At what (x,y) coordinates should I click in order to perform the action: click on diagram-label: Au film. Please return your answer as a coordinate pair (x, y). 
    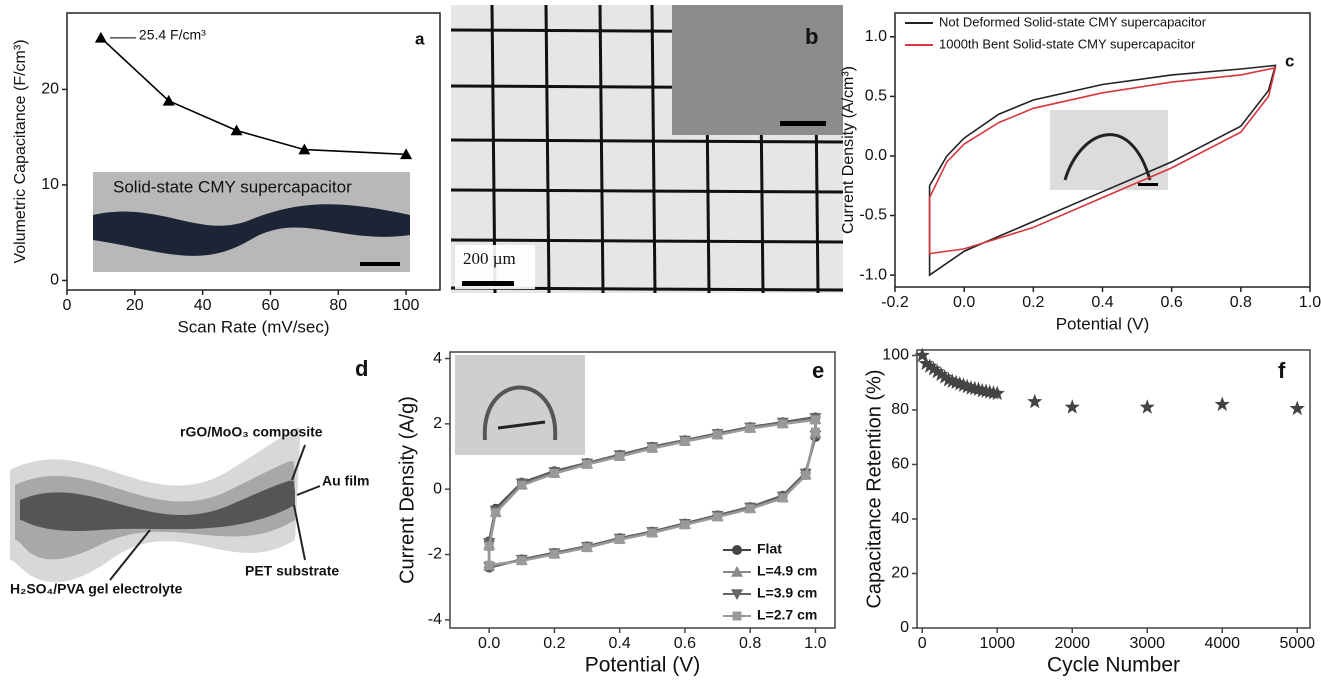
    Looking at the image, I should click on (345, 481).